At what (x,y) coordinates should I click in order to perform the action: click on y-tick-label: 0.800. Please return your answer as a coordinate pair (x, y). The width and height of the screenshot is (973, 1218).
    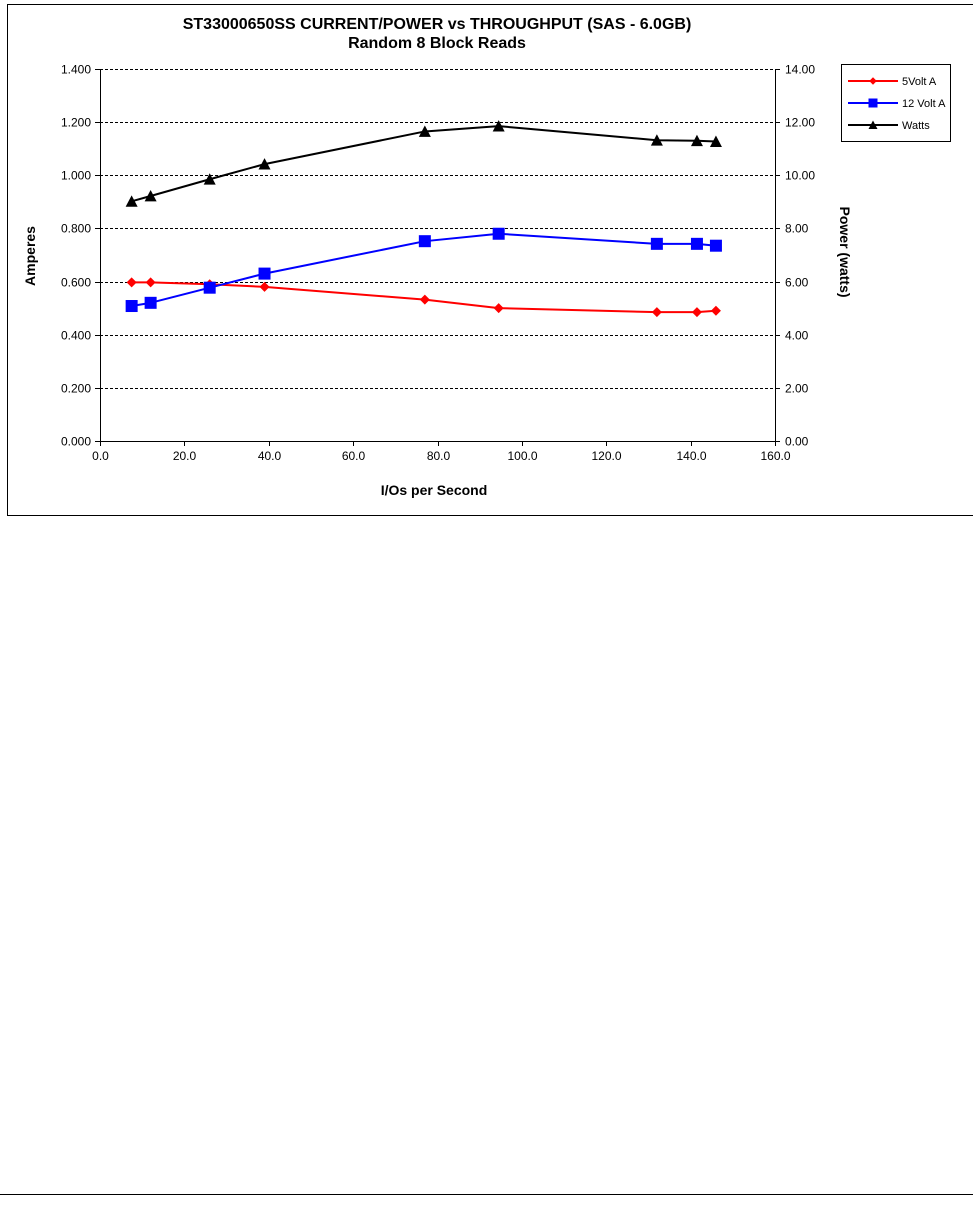
    Looking at the image, I should click on (76, 229).